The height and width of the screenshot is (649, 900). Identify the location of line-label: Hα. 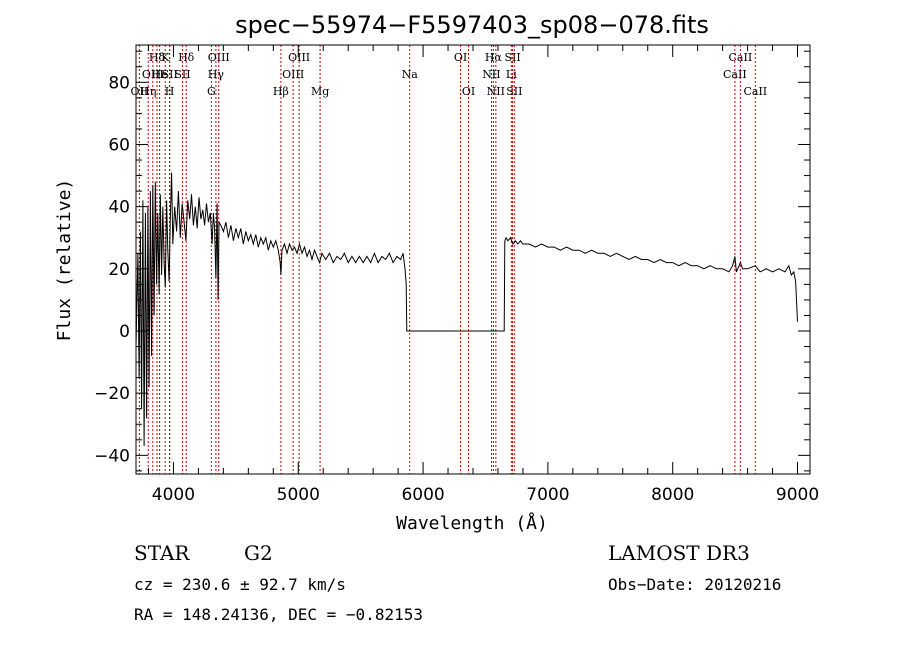
(494, 57).